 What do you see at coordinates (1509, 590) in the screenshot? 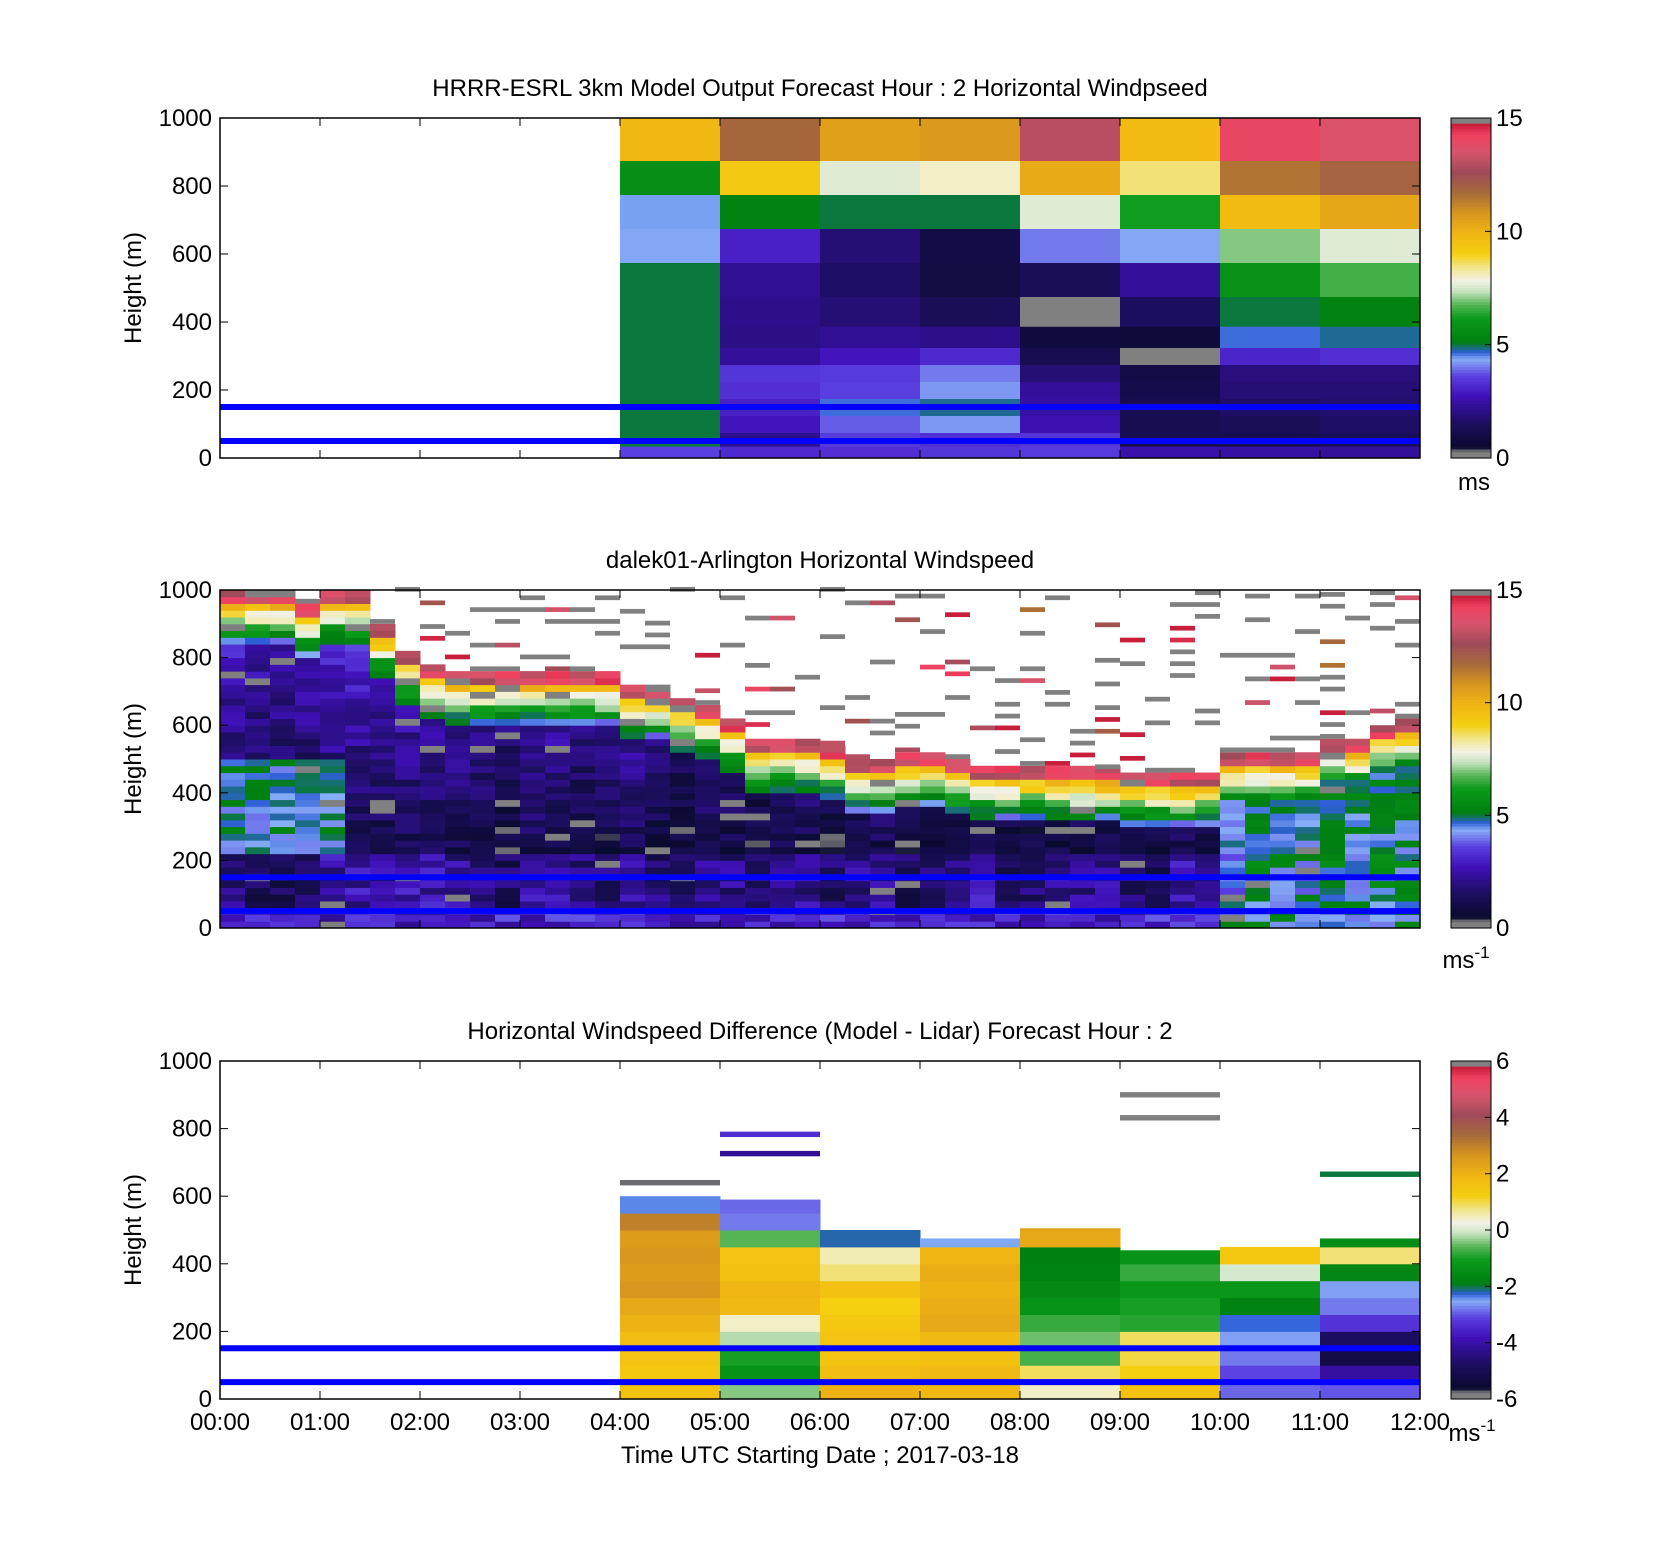
I see `lidar-colorbar-tick-label: 15` at bounding box center [1509, 590].